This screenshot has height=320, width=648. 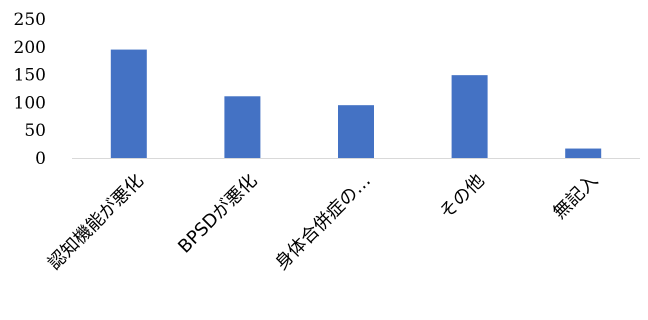 I want to click on x-tick-label: 無記入, so click(x=575, y=196).